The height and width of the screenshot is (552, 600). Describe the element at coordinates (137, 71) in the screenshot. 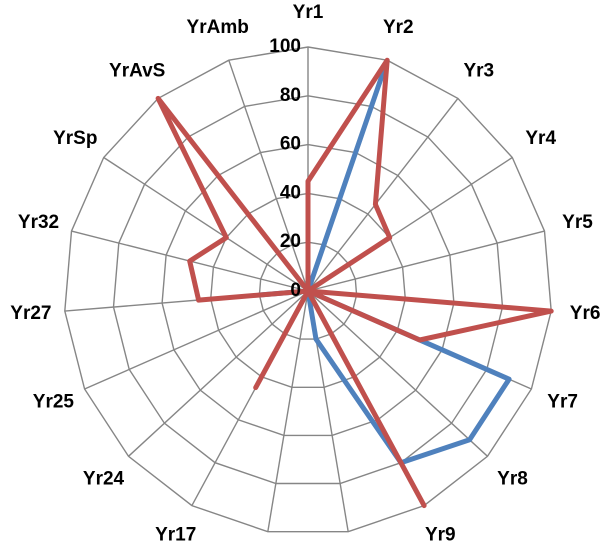

I see `category-label: YrAvS` at that location.